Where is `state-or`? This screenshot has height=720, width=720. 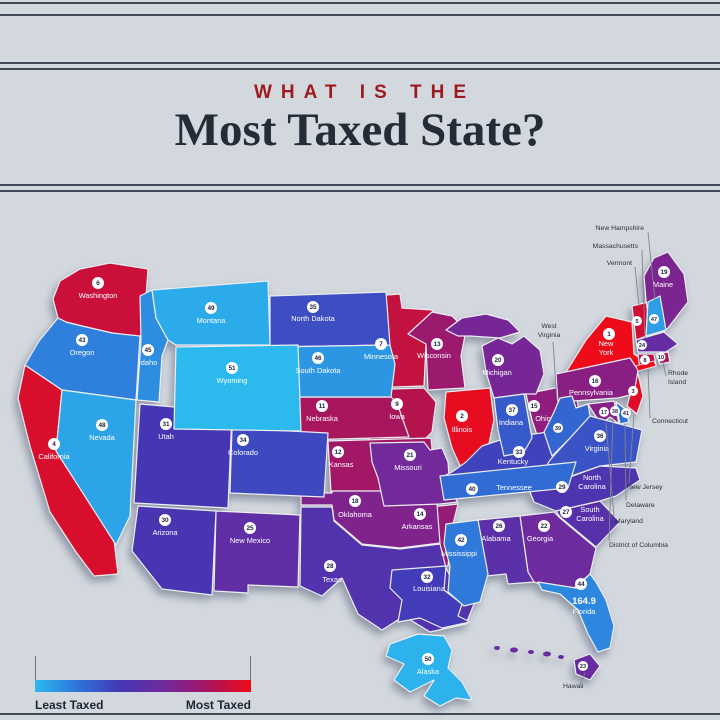 state-or is located at coordinates (82, 359).